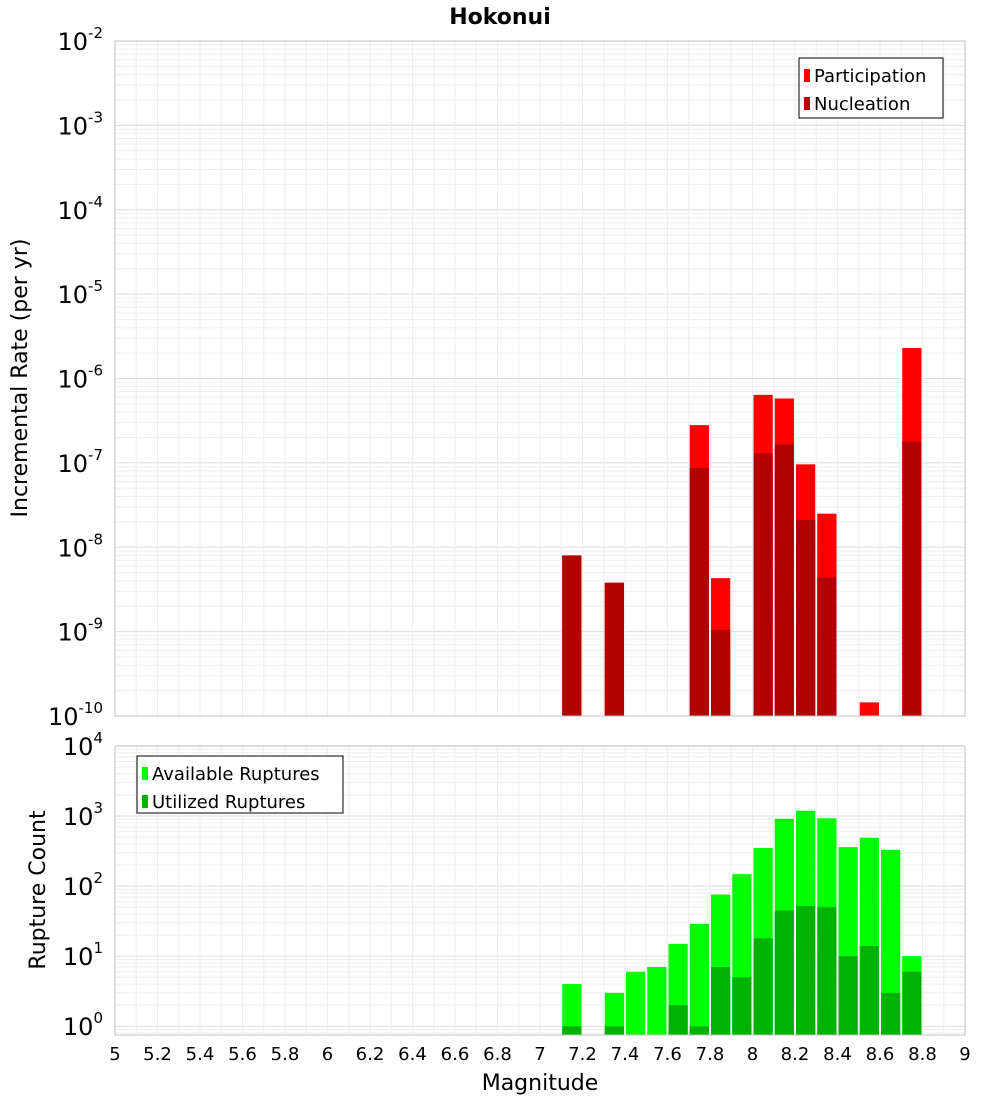  Describe the element at coordinates (228, 802) in the screenshot. I see `count-legend-label: Utilized Ruptures` at that location.